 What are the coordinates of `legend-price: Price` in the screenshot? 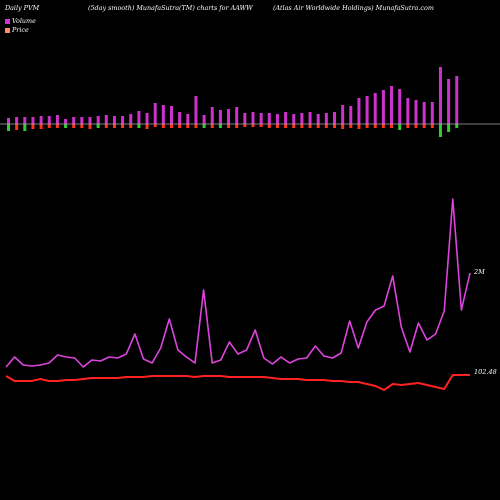 It's located at (17, 30).